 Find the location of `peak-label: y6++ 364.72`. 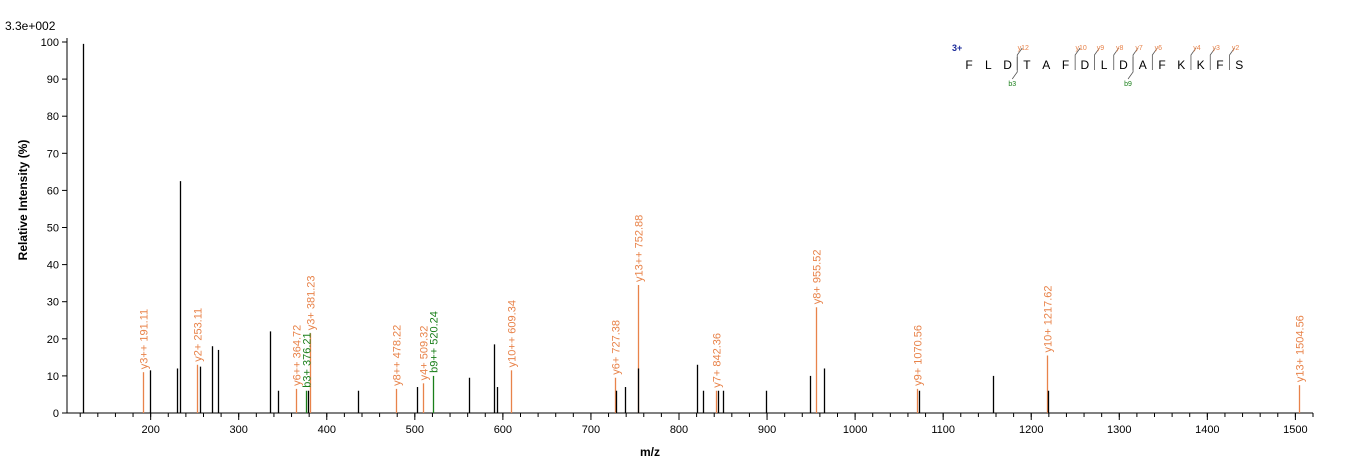

peak-label: y6++ 364.72 is located at coordinates (298, 355).